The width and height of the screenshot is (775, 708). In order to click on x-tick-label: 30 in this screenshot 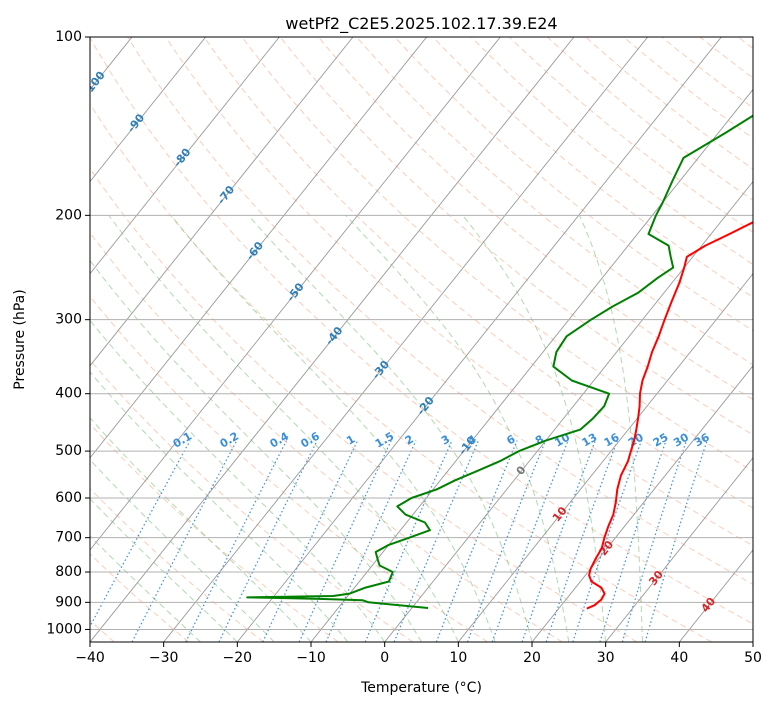, I will do `click(606, 658)`.